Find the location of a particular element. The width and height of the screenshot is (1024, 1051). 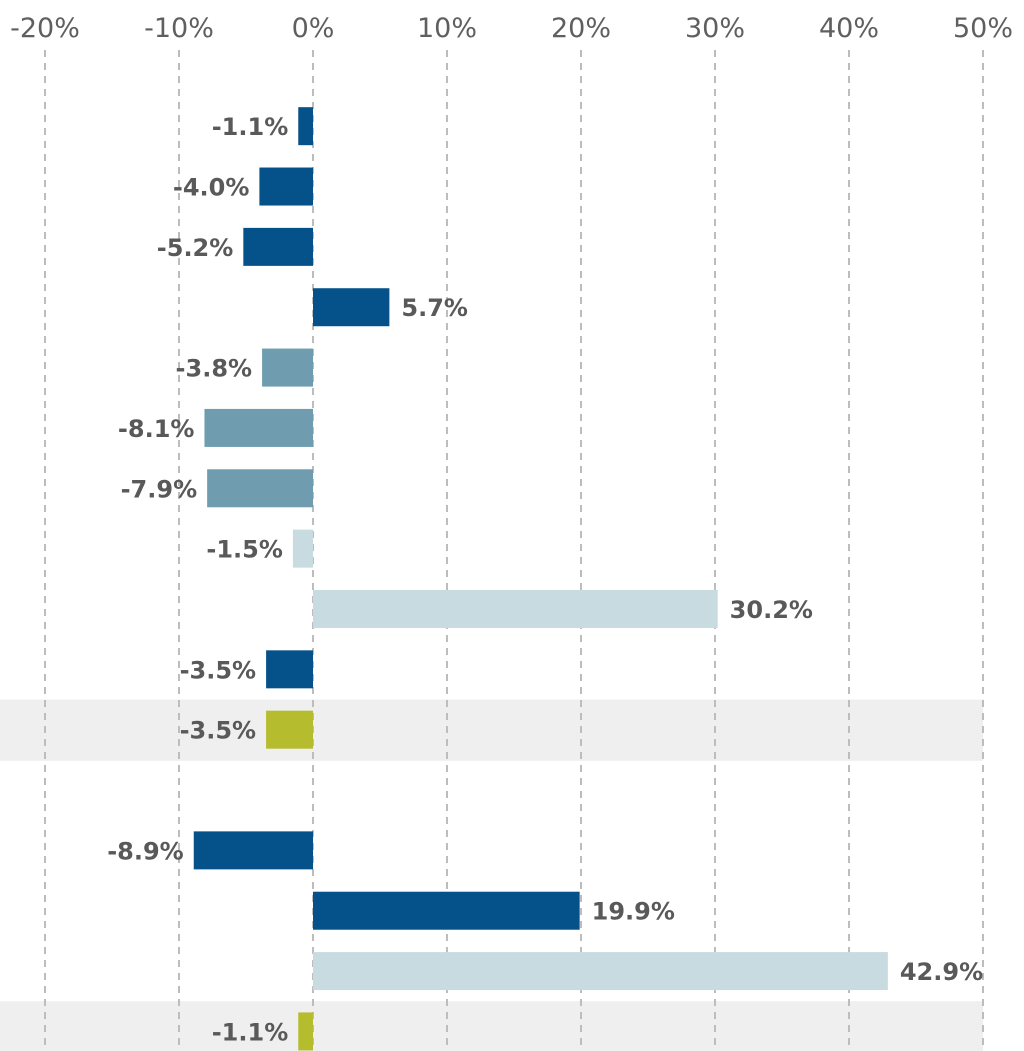

data-label: -7.9% is located at coordinates (159, 489).